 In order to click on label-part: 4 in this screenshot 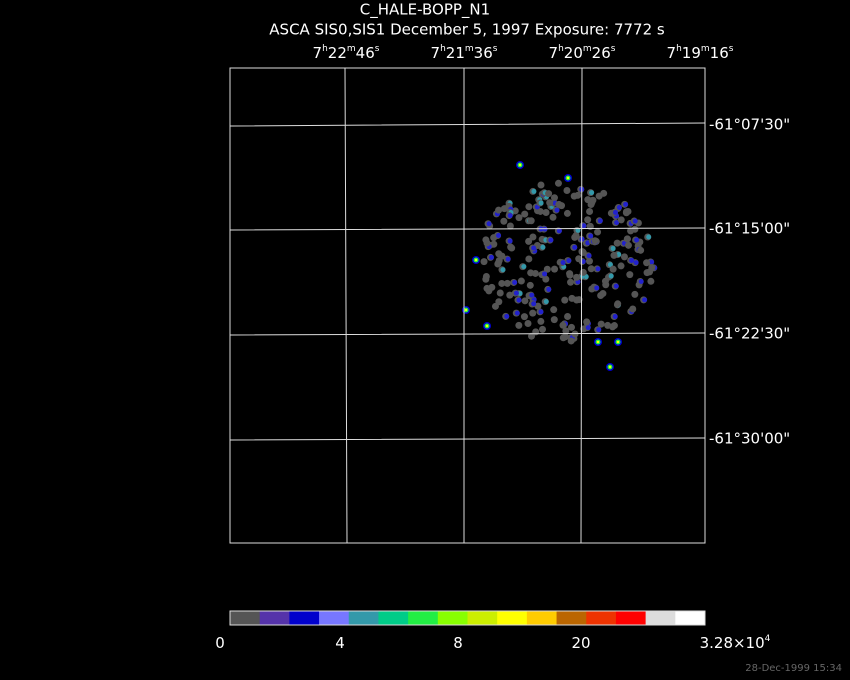, I will do `click(768, 639)`.